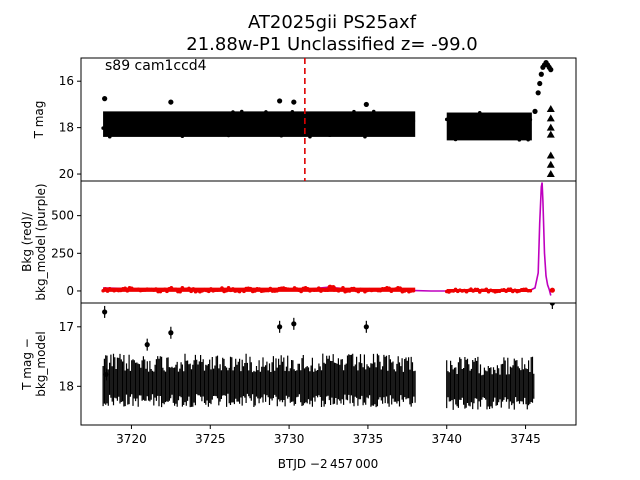 The image size is (640, 480). I want to click on ccd-annotation: s89 cam1ccd4, so click(156, 66).